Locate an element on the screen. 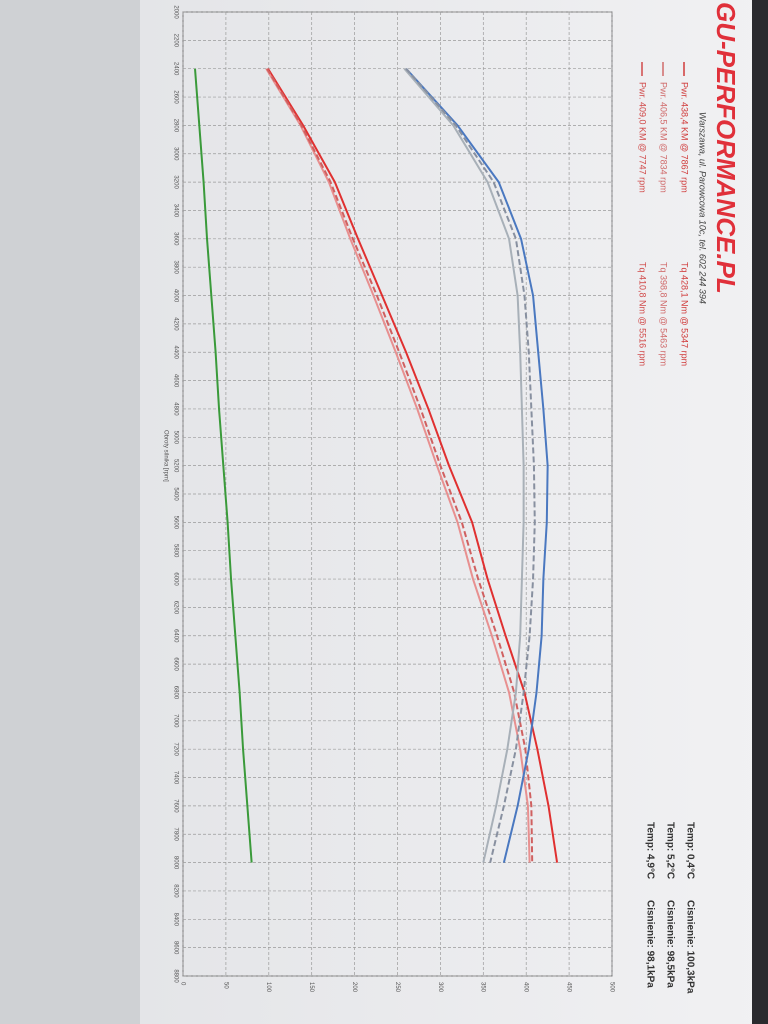 The image size is (768, 1024). legend-torque: Tq 410,8 Nm @ 5516 rpm is located at coordinates (643, 314).